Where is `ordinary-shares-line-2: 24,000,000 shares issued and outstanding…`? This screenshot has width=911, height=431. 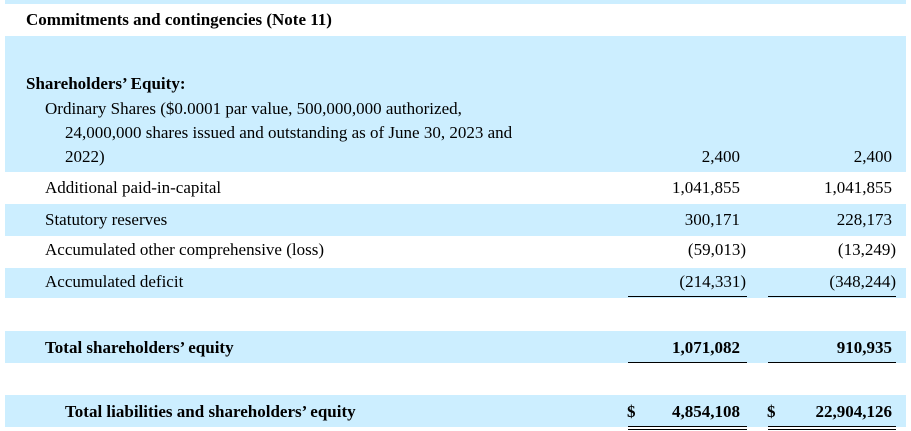 ordinary-shares-line-2: 24,000,000 shares issued and outstanding… is located at coordinates (289, 132).